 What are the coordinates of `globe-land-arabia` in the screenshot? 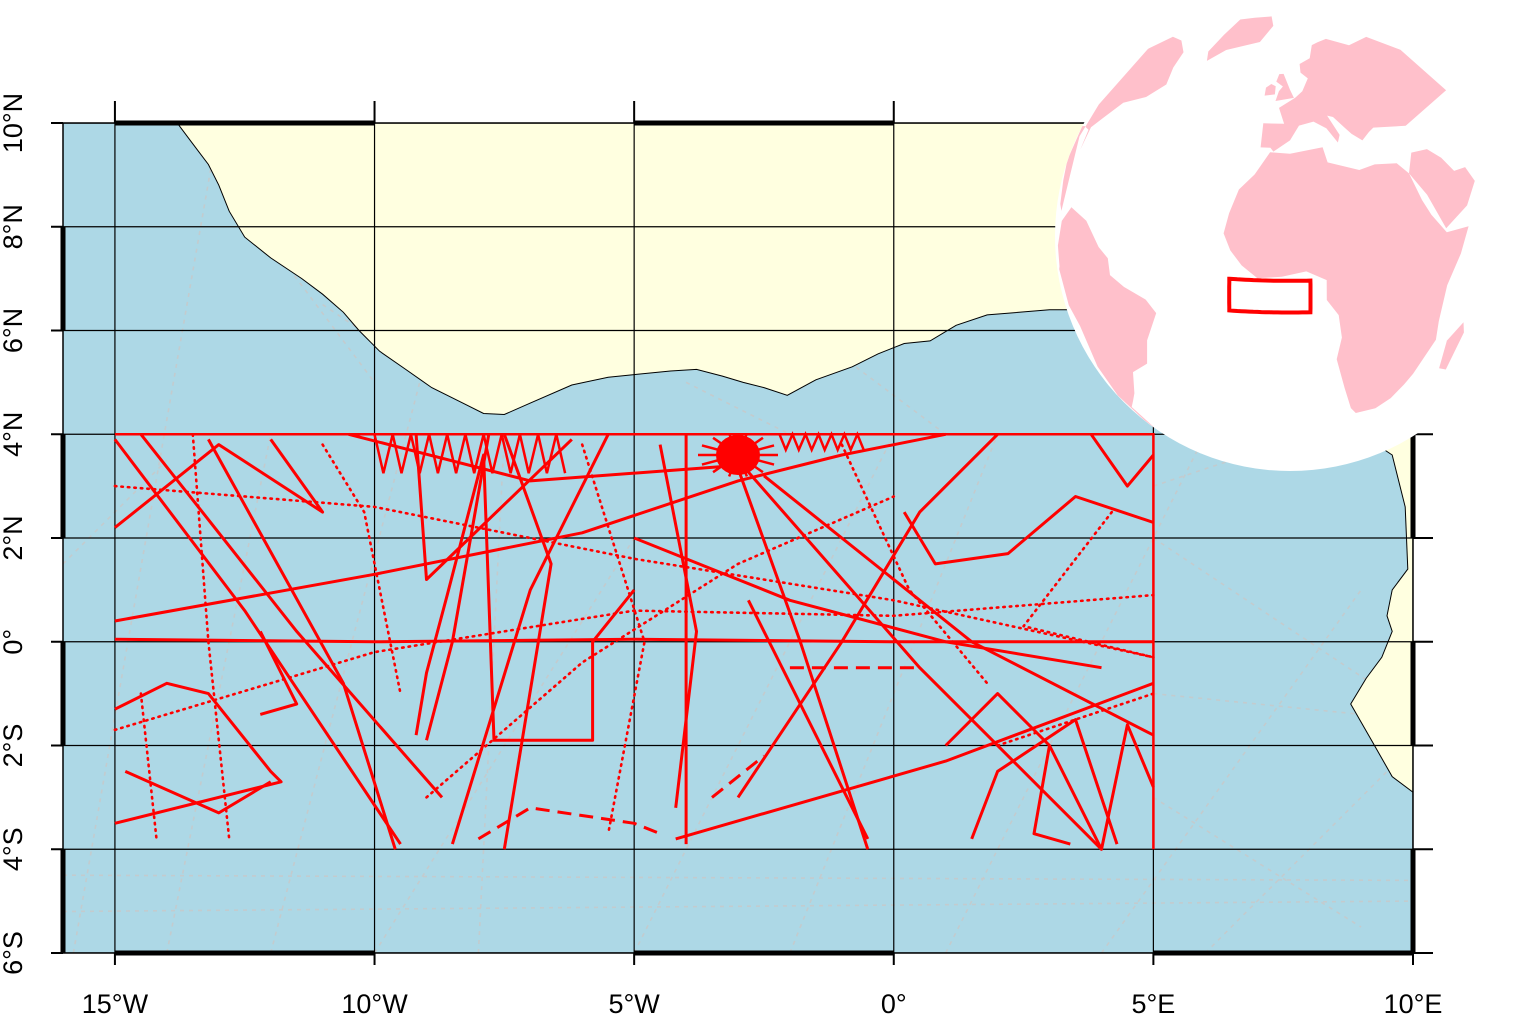 It's located at (1442, 189).